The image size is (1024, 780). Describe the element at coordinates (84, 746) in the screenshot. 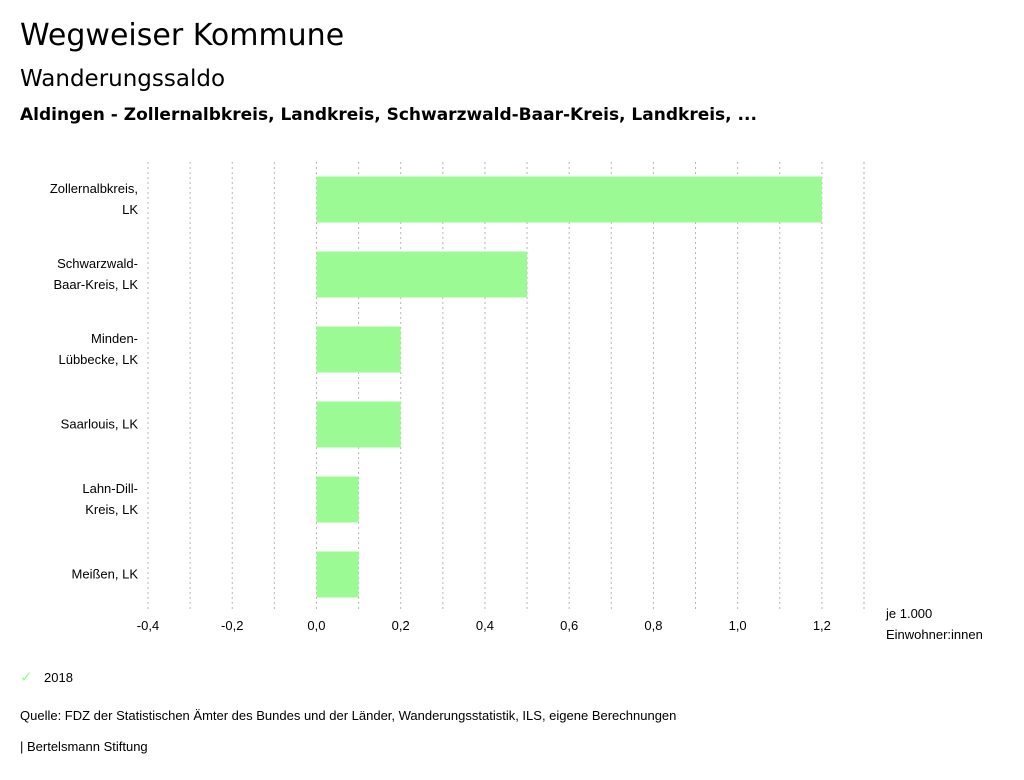

I see `footer-credit: | Bertelsmann Stiftung` at that location.